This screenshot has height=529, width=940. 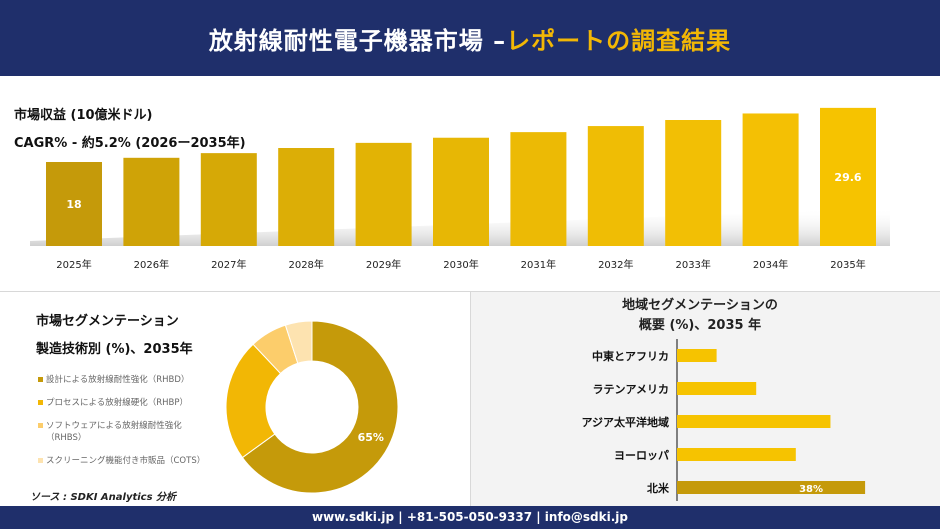 I want to click on region-label: ヨーロッパ, so click(x=641, y=455).